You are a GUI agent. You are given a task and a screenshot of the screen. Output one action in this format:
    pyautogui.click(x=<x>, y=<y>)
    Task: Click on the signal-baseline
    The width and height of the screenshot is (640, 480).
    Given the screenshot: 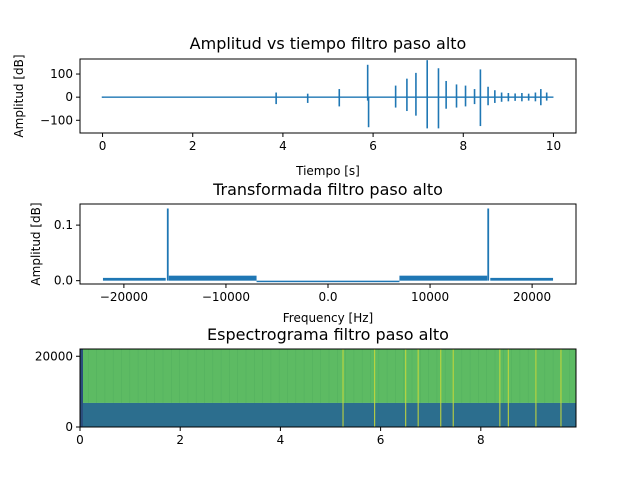 What is the action you would take?
    pyautogui.click(x=328, y=97)
    